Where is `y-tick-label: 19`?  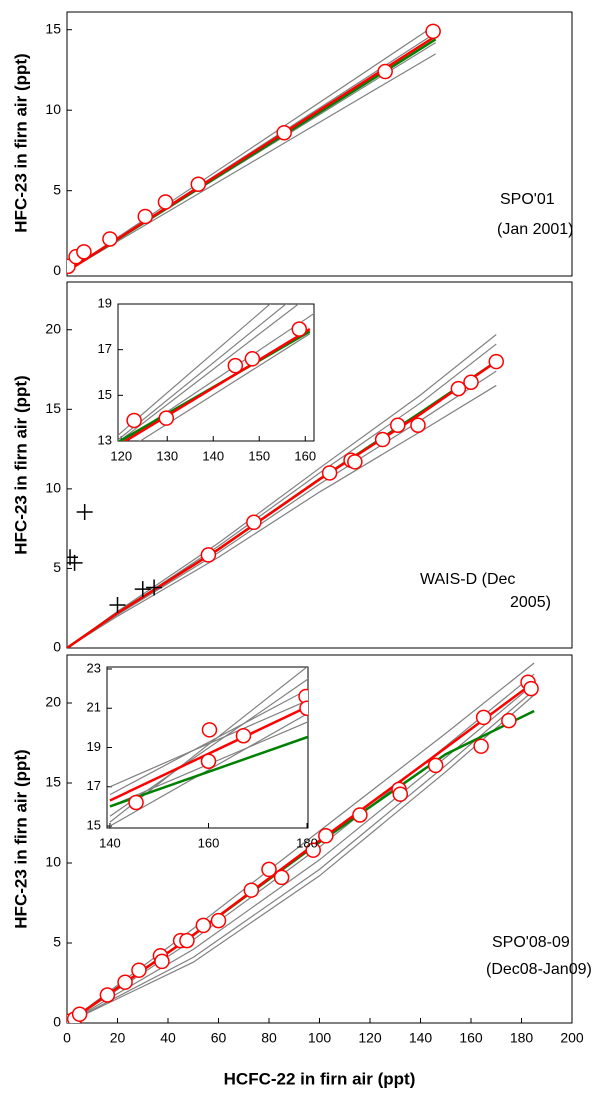
y-tick-label: 19 is located at coordinates (94, 746).